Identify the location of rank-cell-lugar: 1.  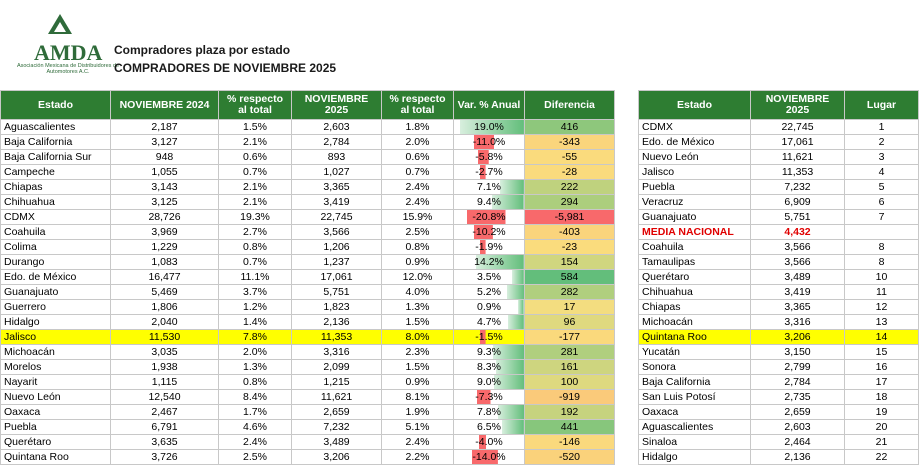
(881, 127).